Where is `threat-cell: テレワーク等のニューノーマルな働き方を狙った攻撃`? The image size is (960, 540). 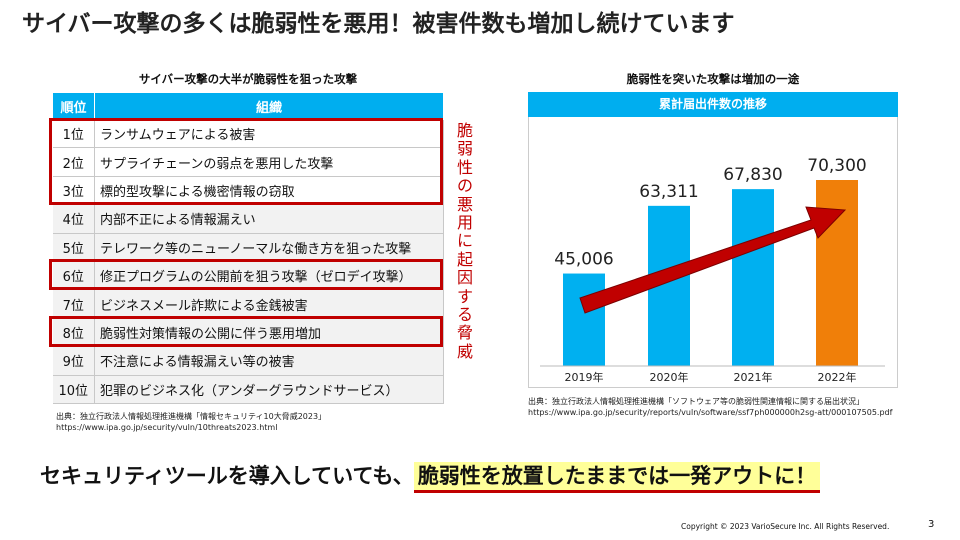 threat-cell: テレワーク等のニューノーマルな働き方を狙った攻撃 is located at coordinates (269, 247).